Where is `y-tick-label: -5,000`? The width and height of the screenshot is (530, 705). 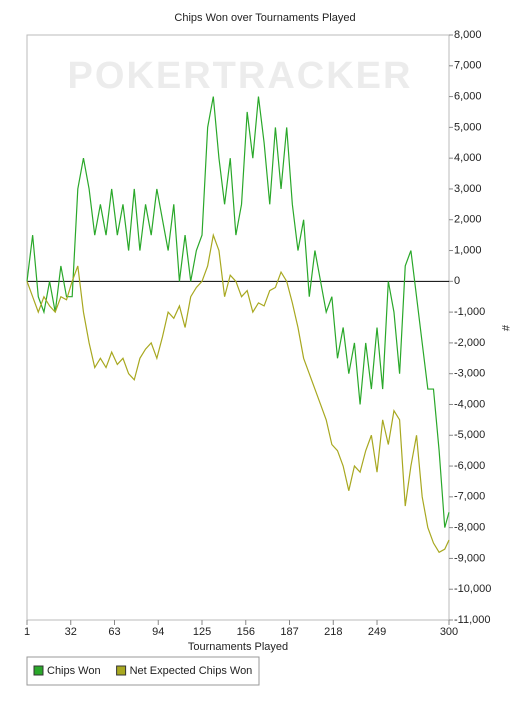
y-tick-label: -5,000 is located at coordinates (469, 435).